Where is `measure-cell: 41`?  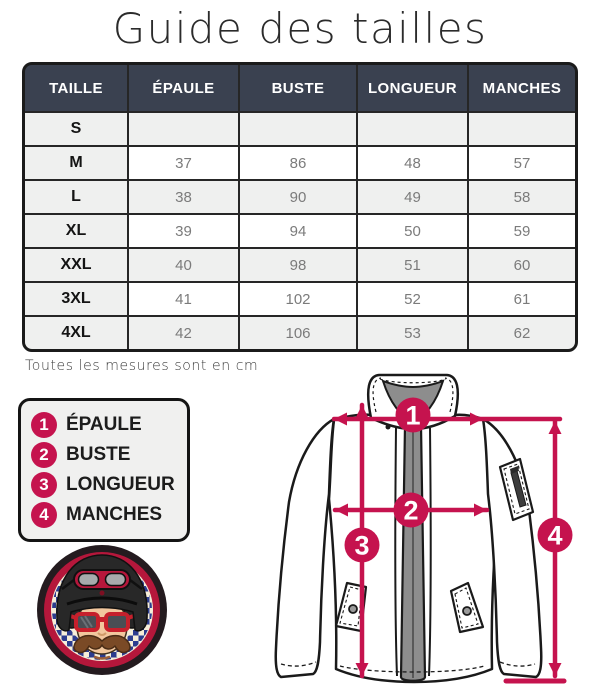
measure-cell: 41 is located at coordinates (183, 299).